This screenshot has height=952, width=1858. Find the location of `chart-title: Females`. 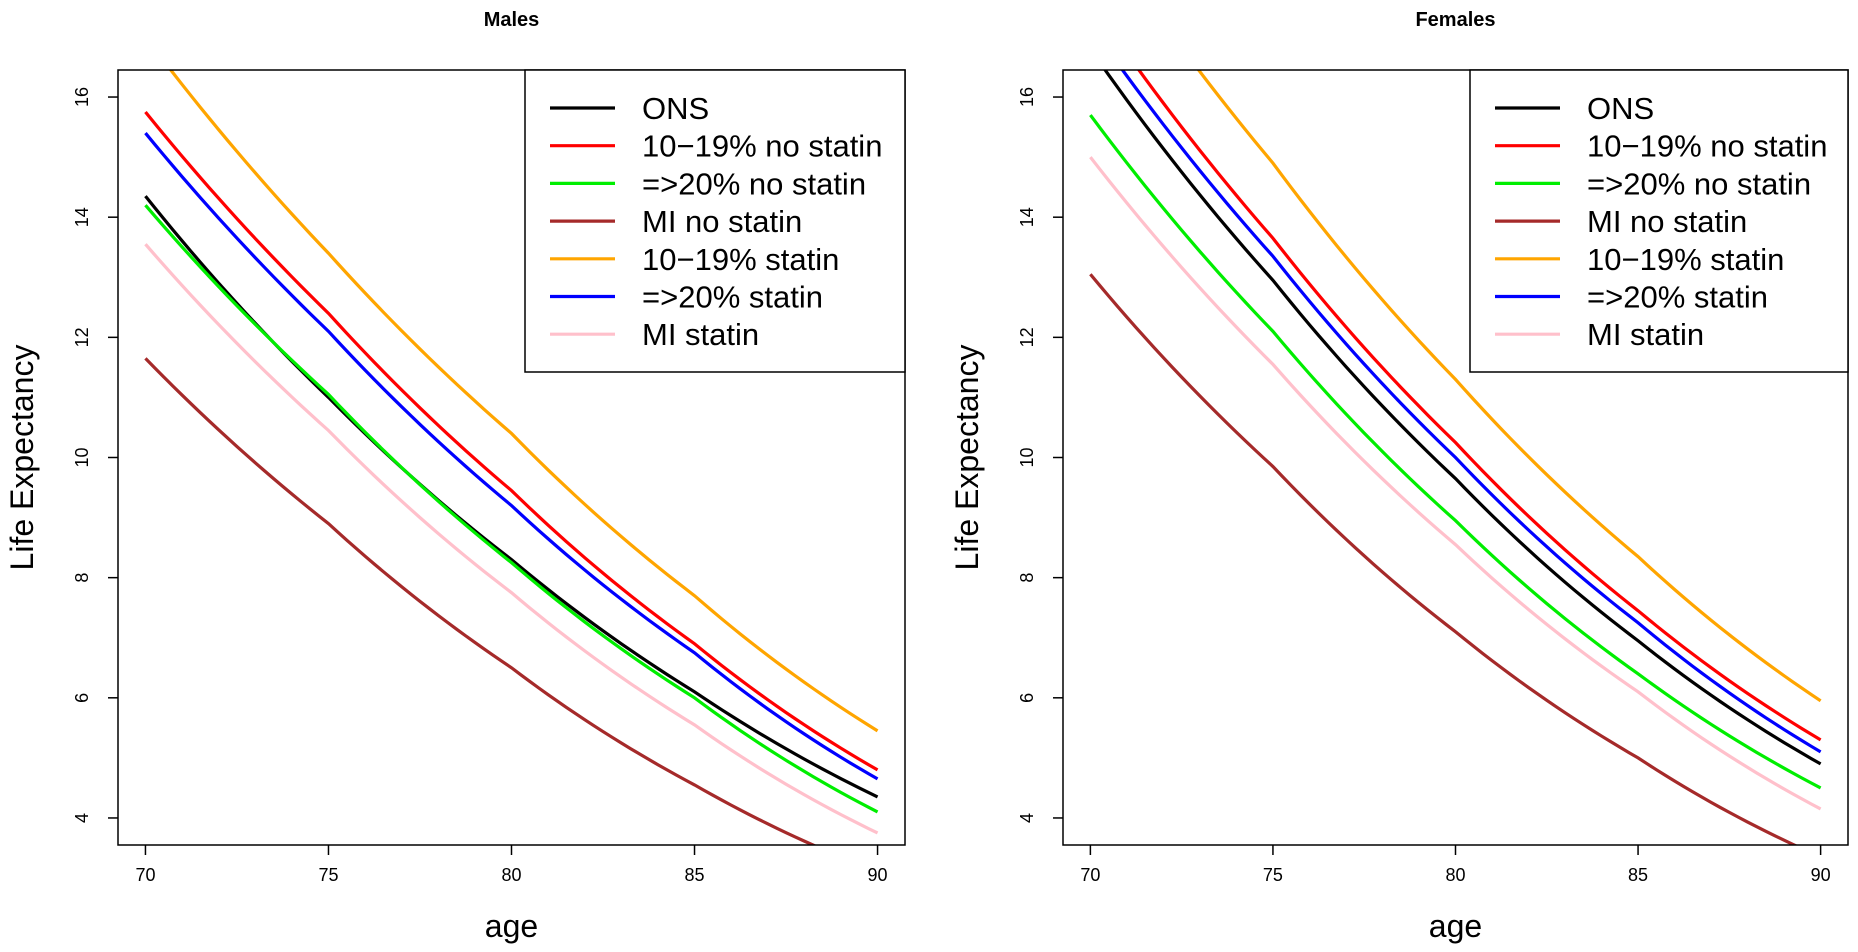

chart-title: Females is located at coordinates (1455, 20).